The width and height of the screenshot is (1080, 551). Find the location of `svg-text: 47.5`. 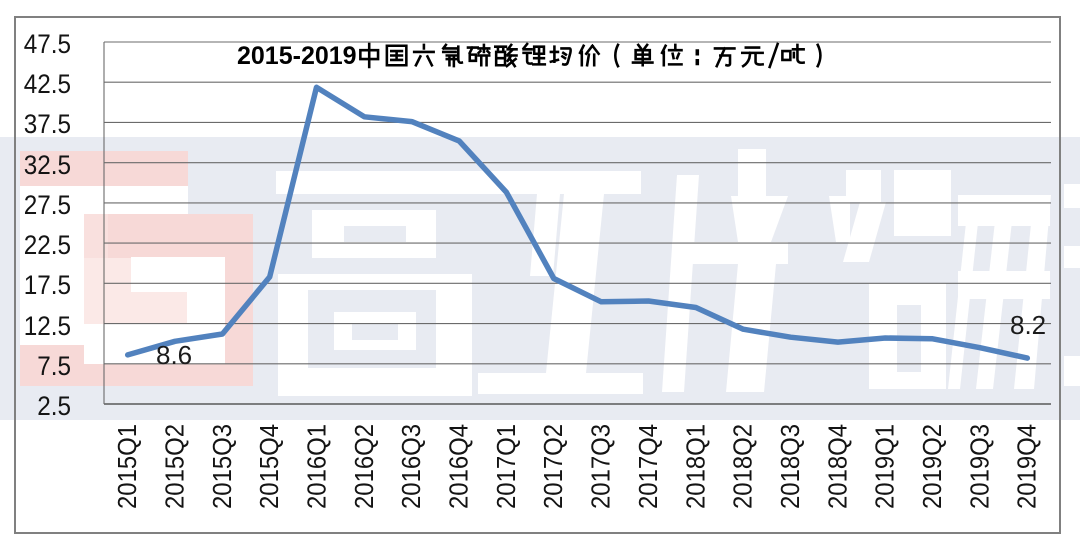

svg-text: 47.5 is located at coordinates (47, 44).